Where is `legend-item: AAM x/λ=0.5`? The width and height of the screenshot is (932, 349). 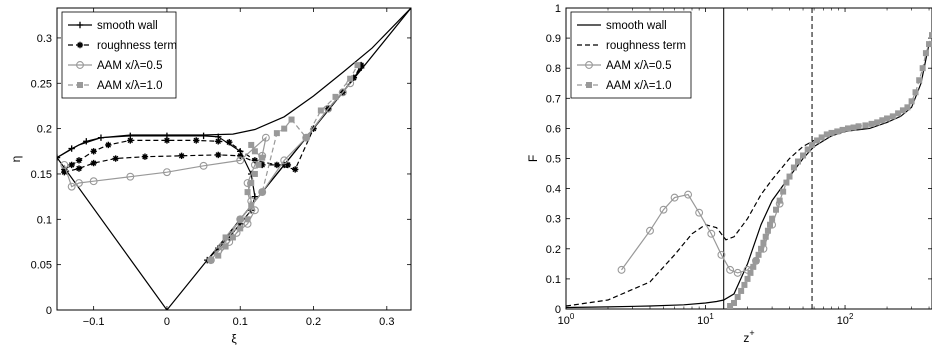
legend-item: AAM x/λ=0.5 is located at coordinates (624, 66).